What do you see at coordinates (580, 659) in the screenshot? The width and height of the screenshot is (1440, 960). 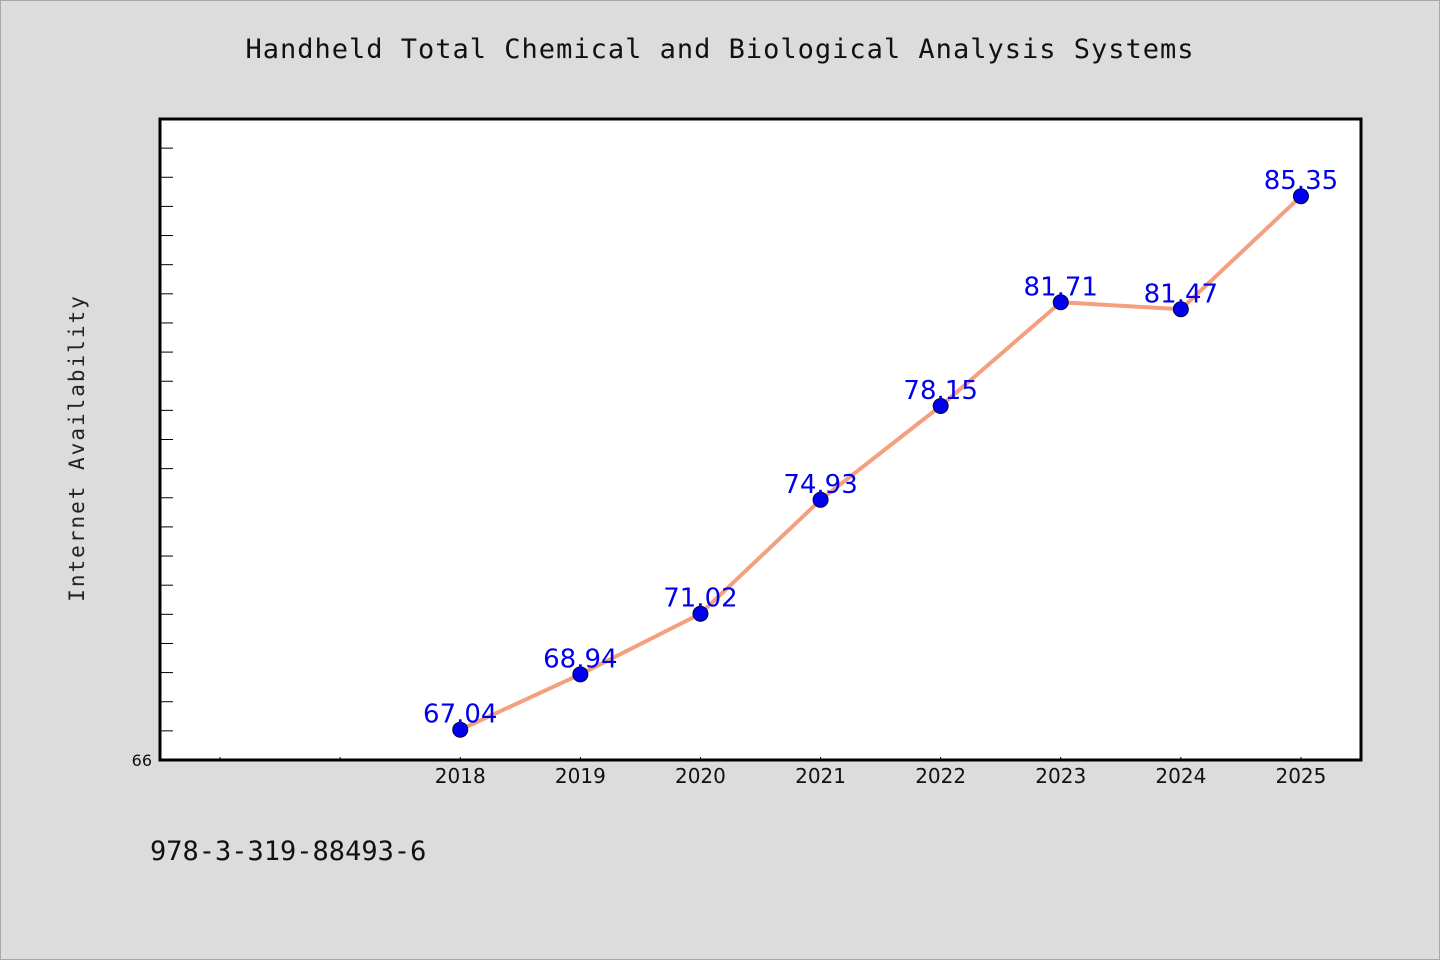 I see `data-label: 68.94` at bounding box center [580, 659].